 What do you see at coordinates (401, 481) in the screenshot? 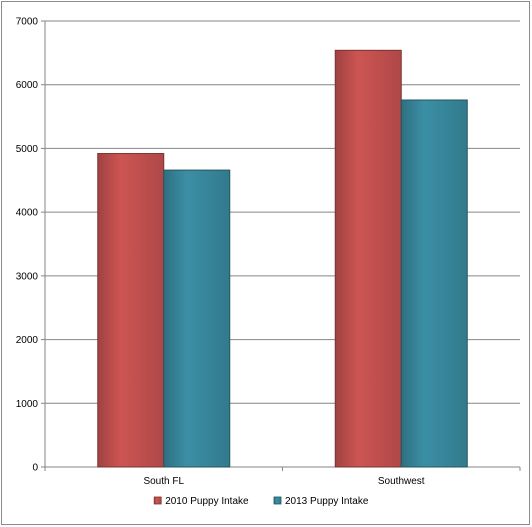
I see `category-label: Southwest` at bounding box center [401, 481].